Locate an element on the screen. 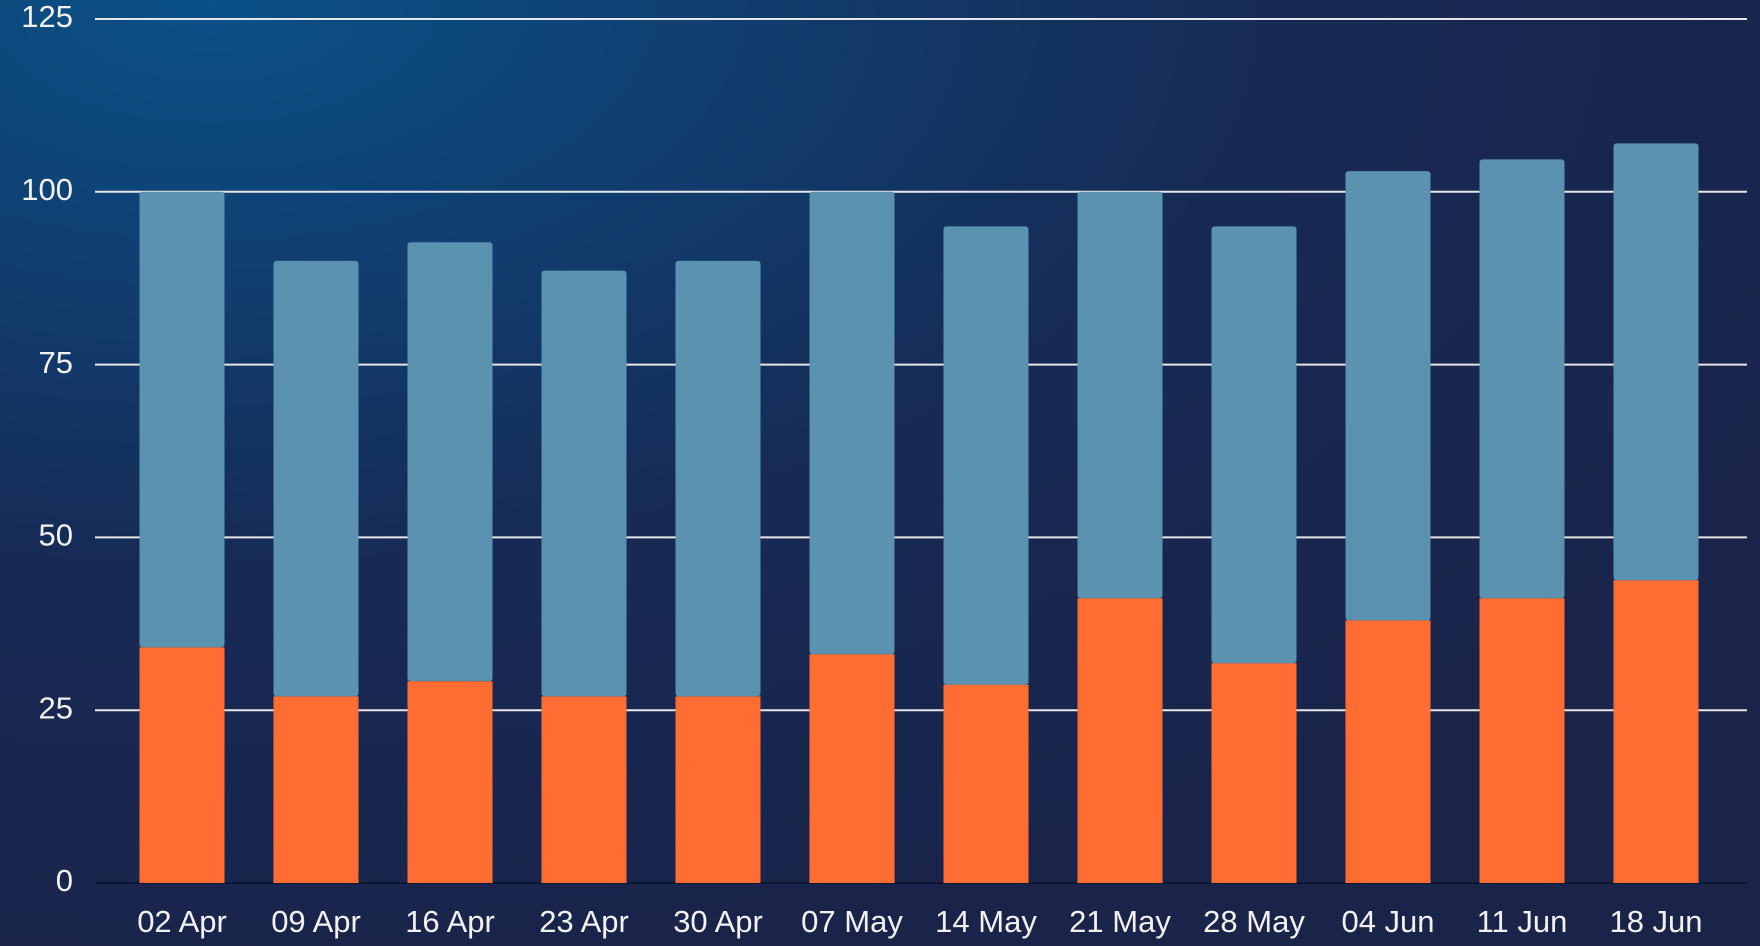  x-tick-label: 16 Apr is located at coordinates (450, 921).